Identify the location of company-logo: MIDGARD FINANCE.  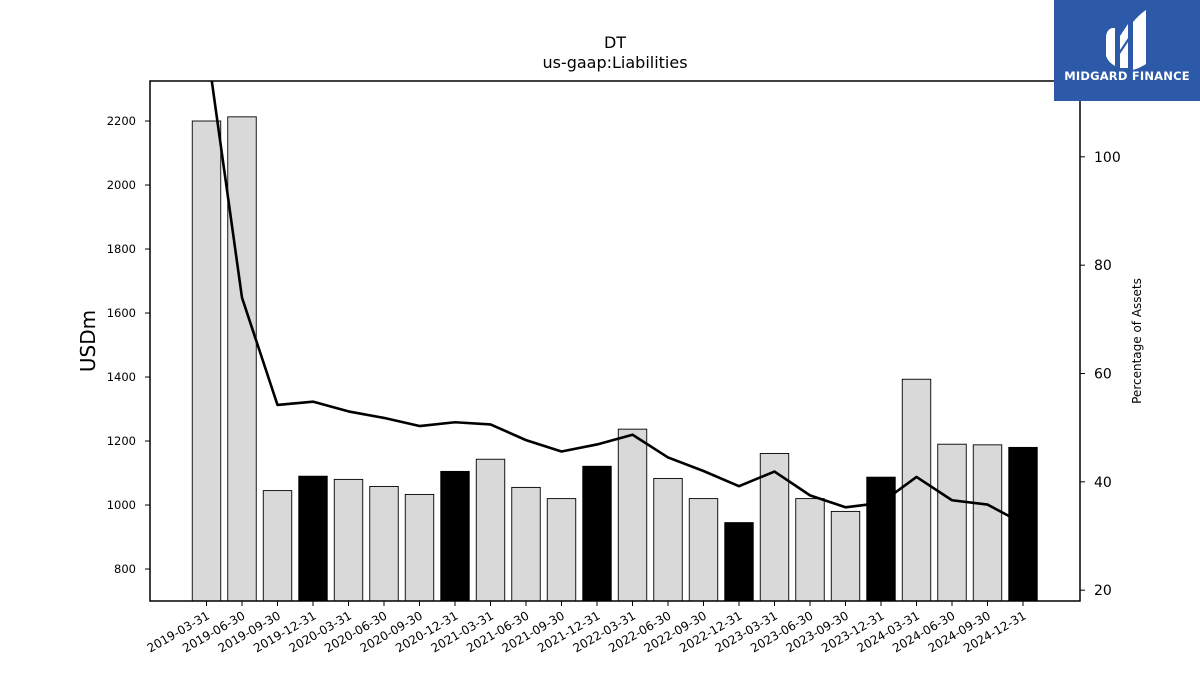
(1127, 50).